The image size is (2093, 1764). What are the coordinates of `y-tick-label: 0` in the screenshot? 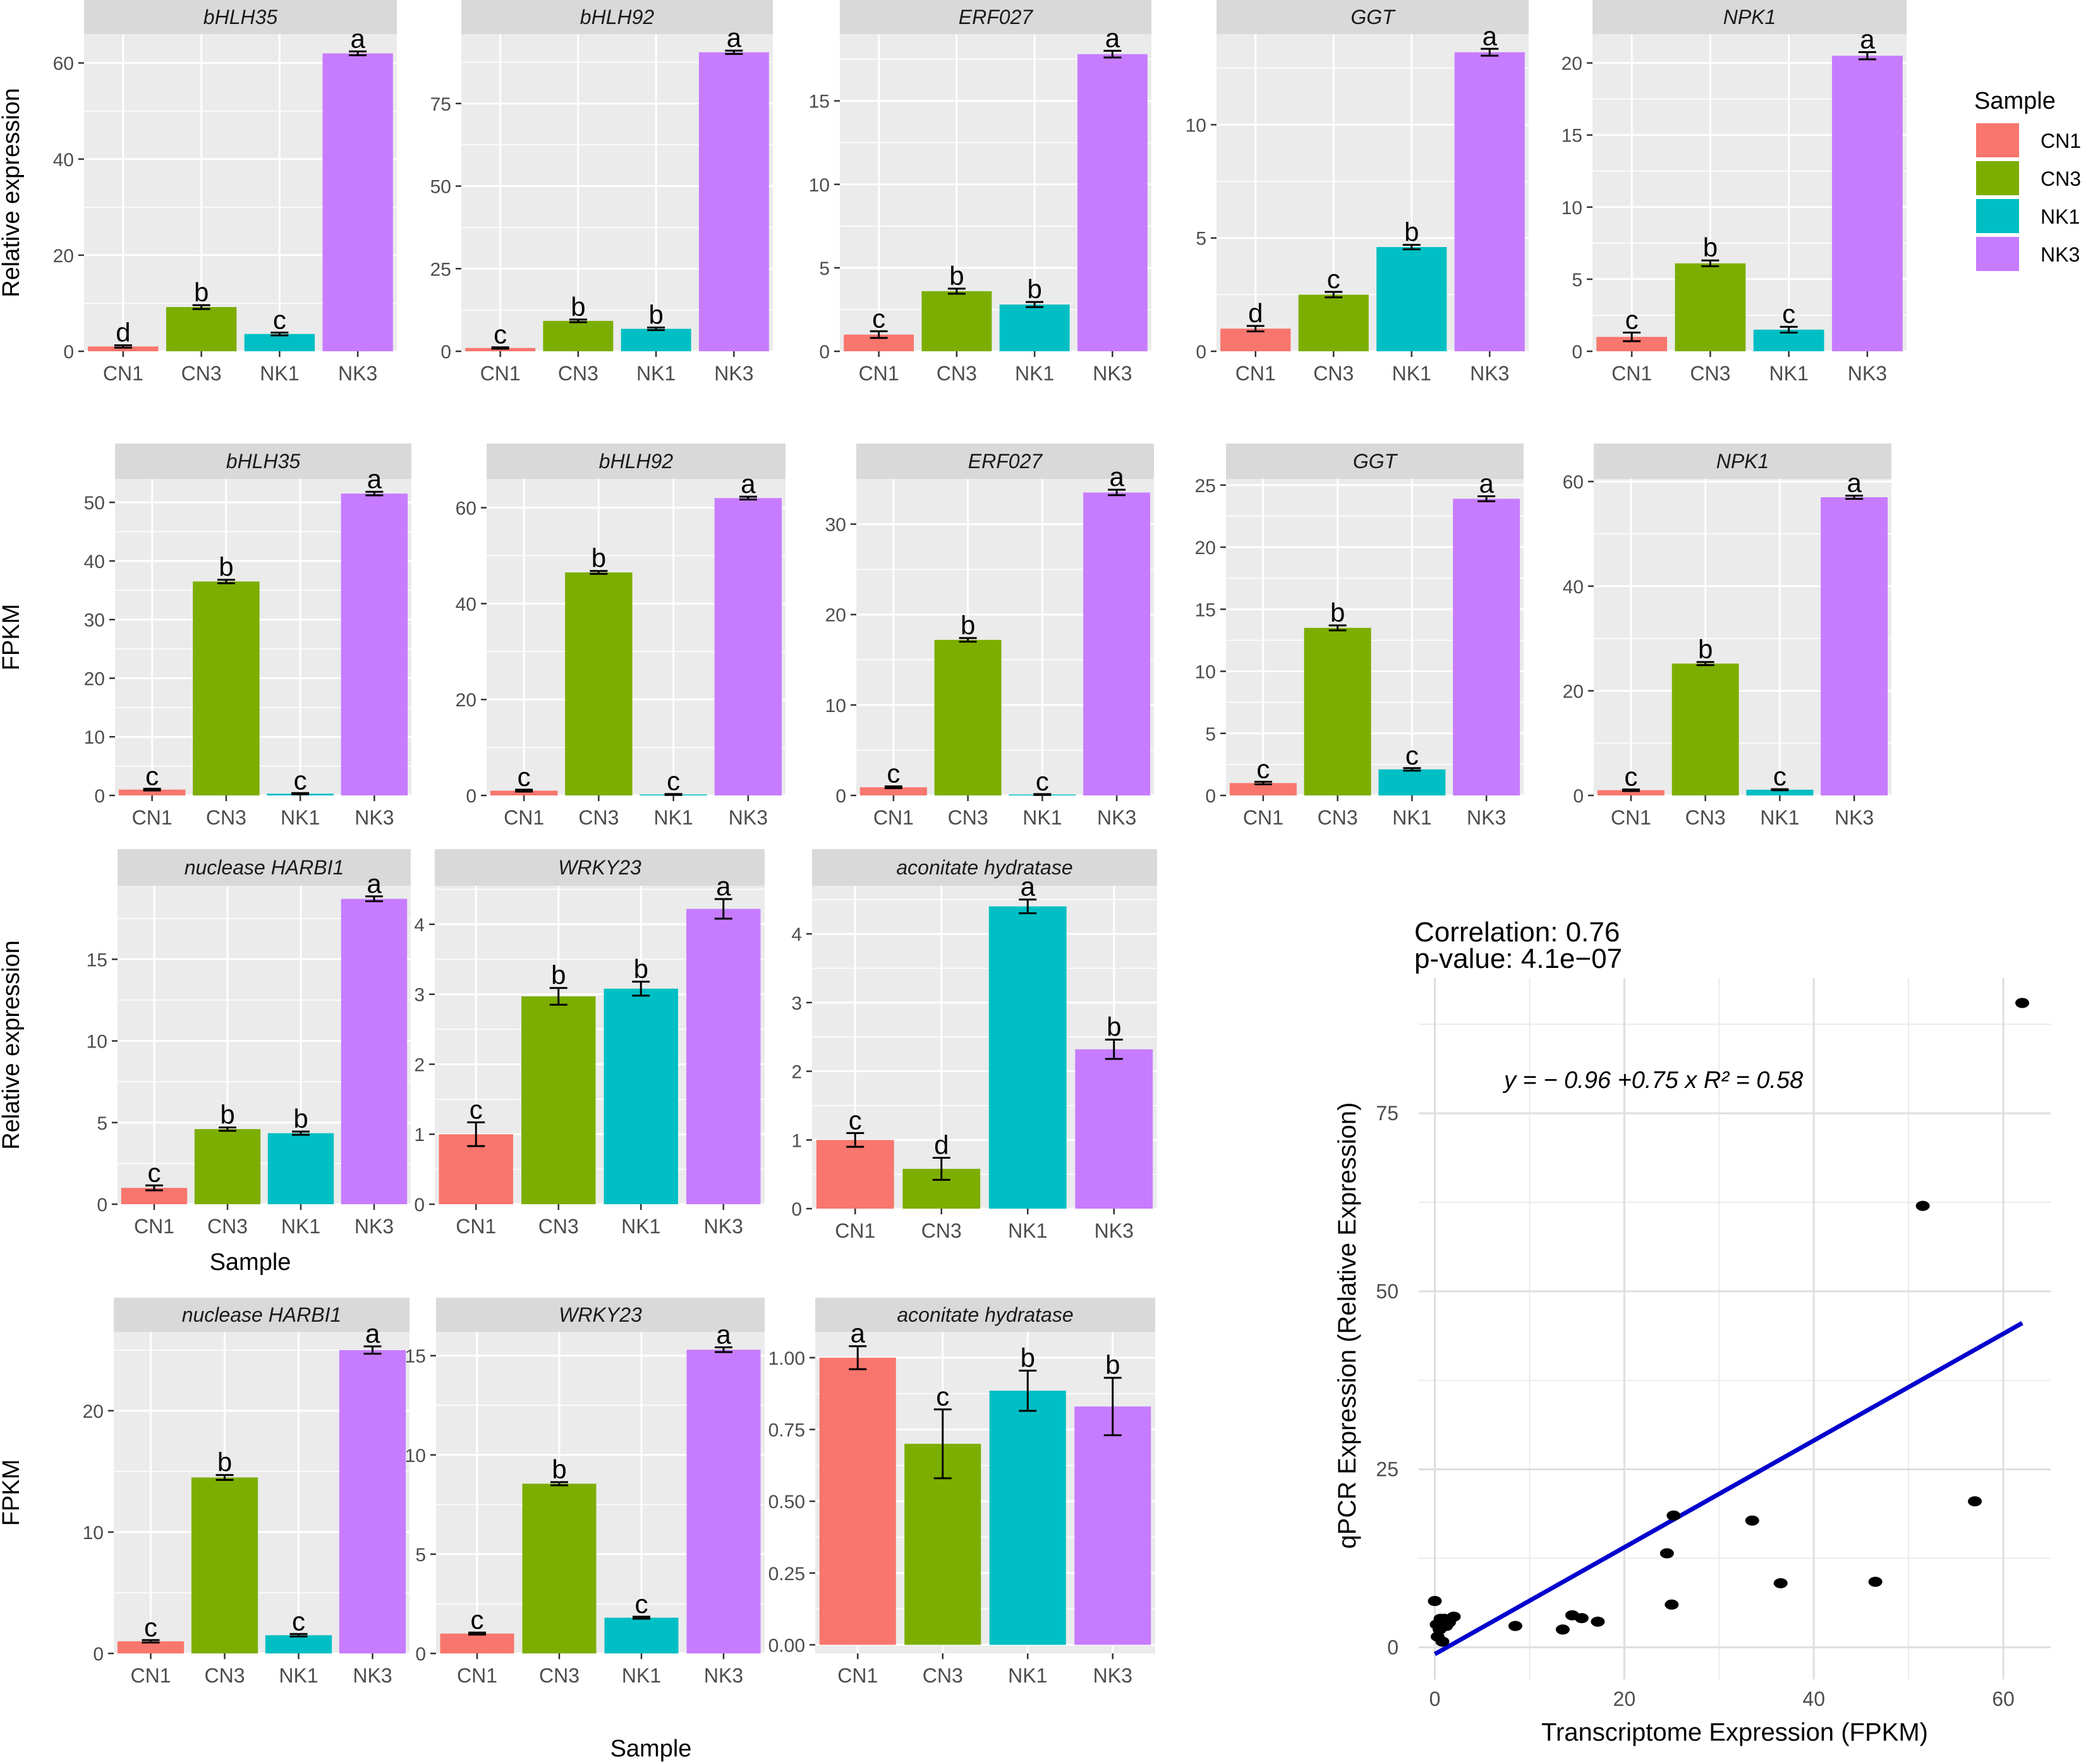 It's located at (1577, 352).